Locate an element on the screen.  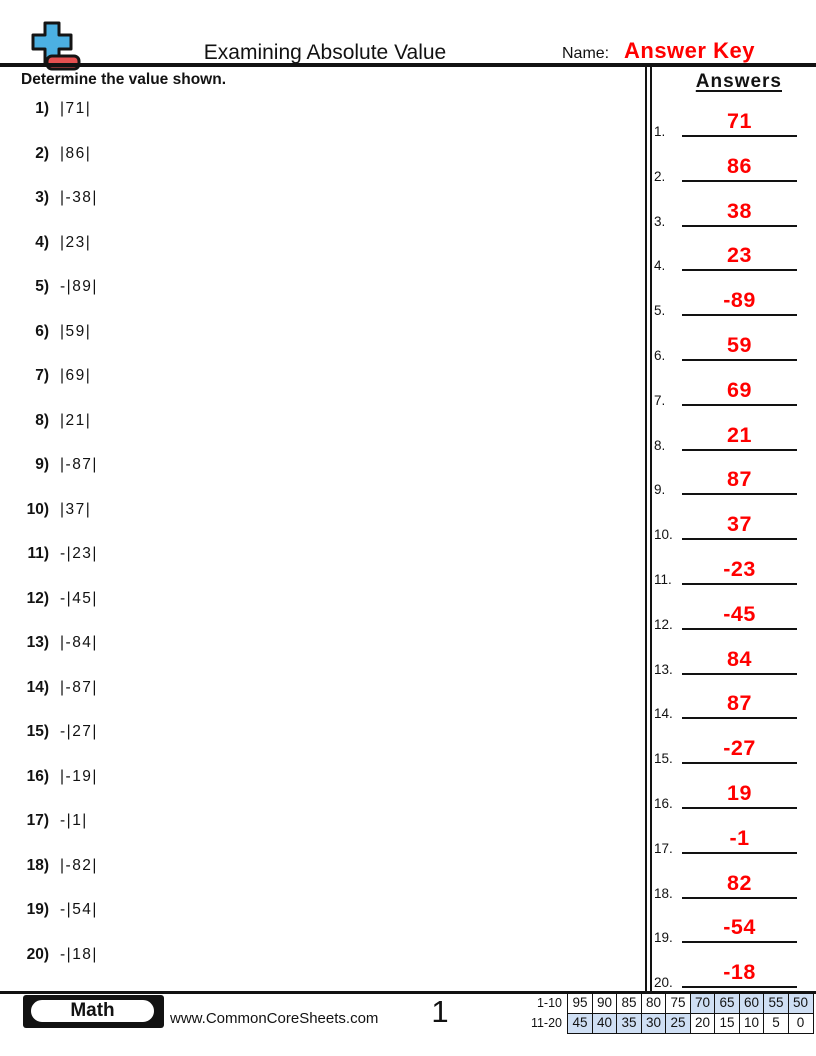
answer-blank-line: 23 is located at coordinates (739, 257).